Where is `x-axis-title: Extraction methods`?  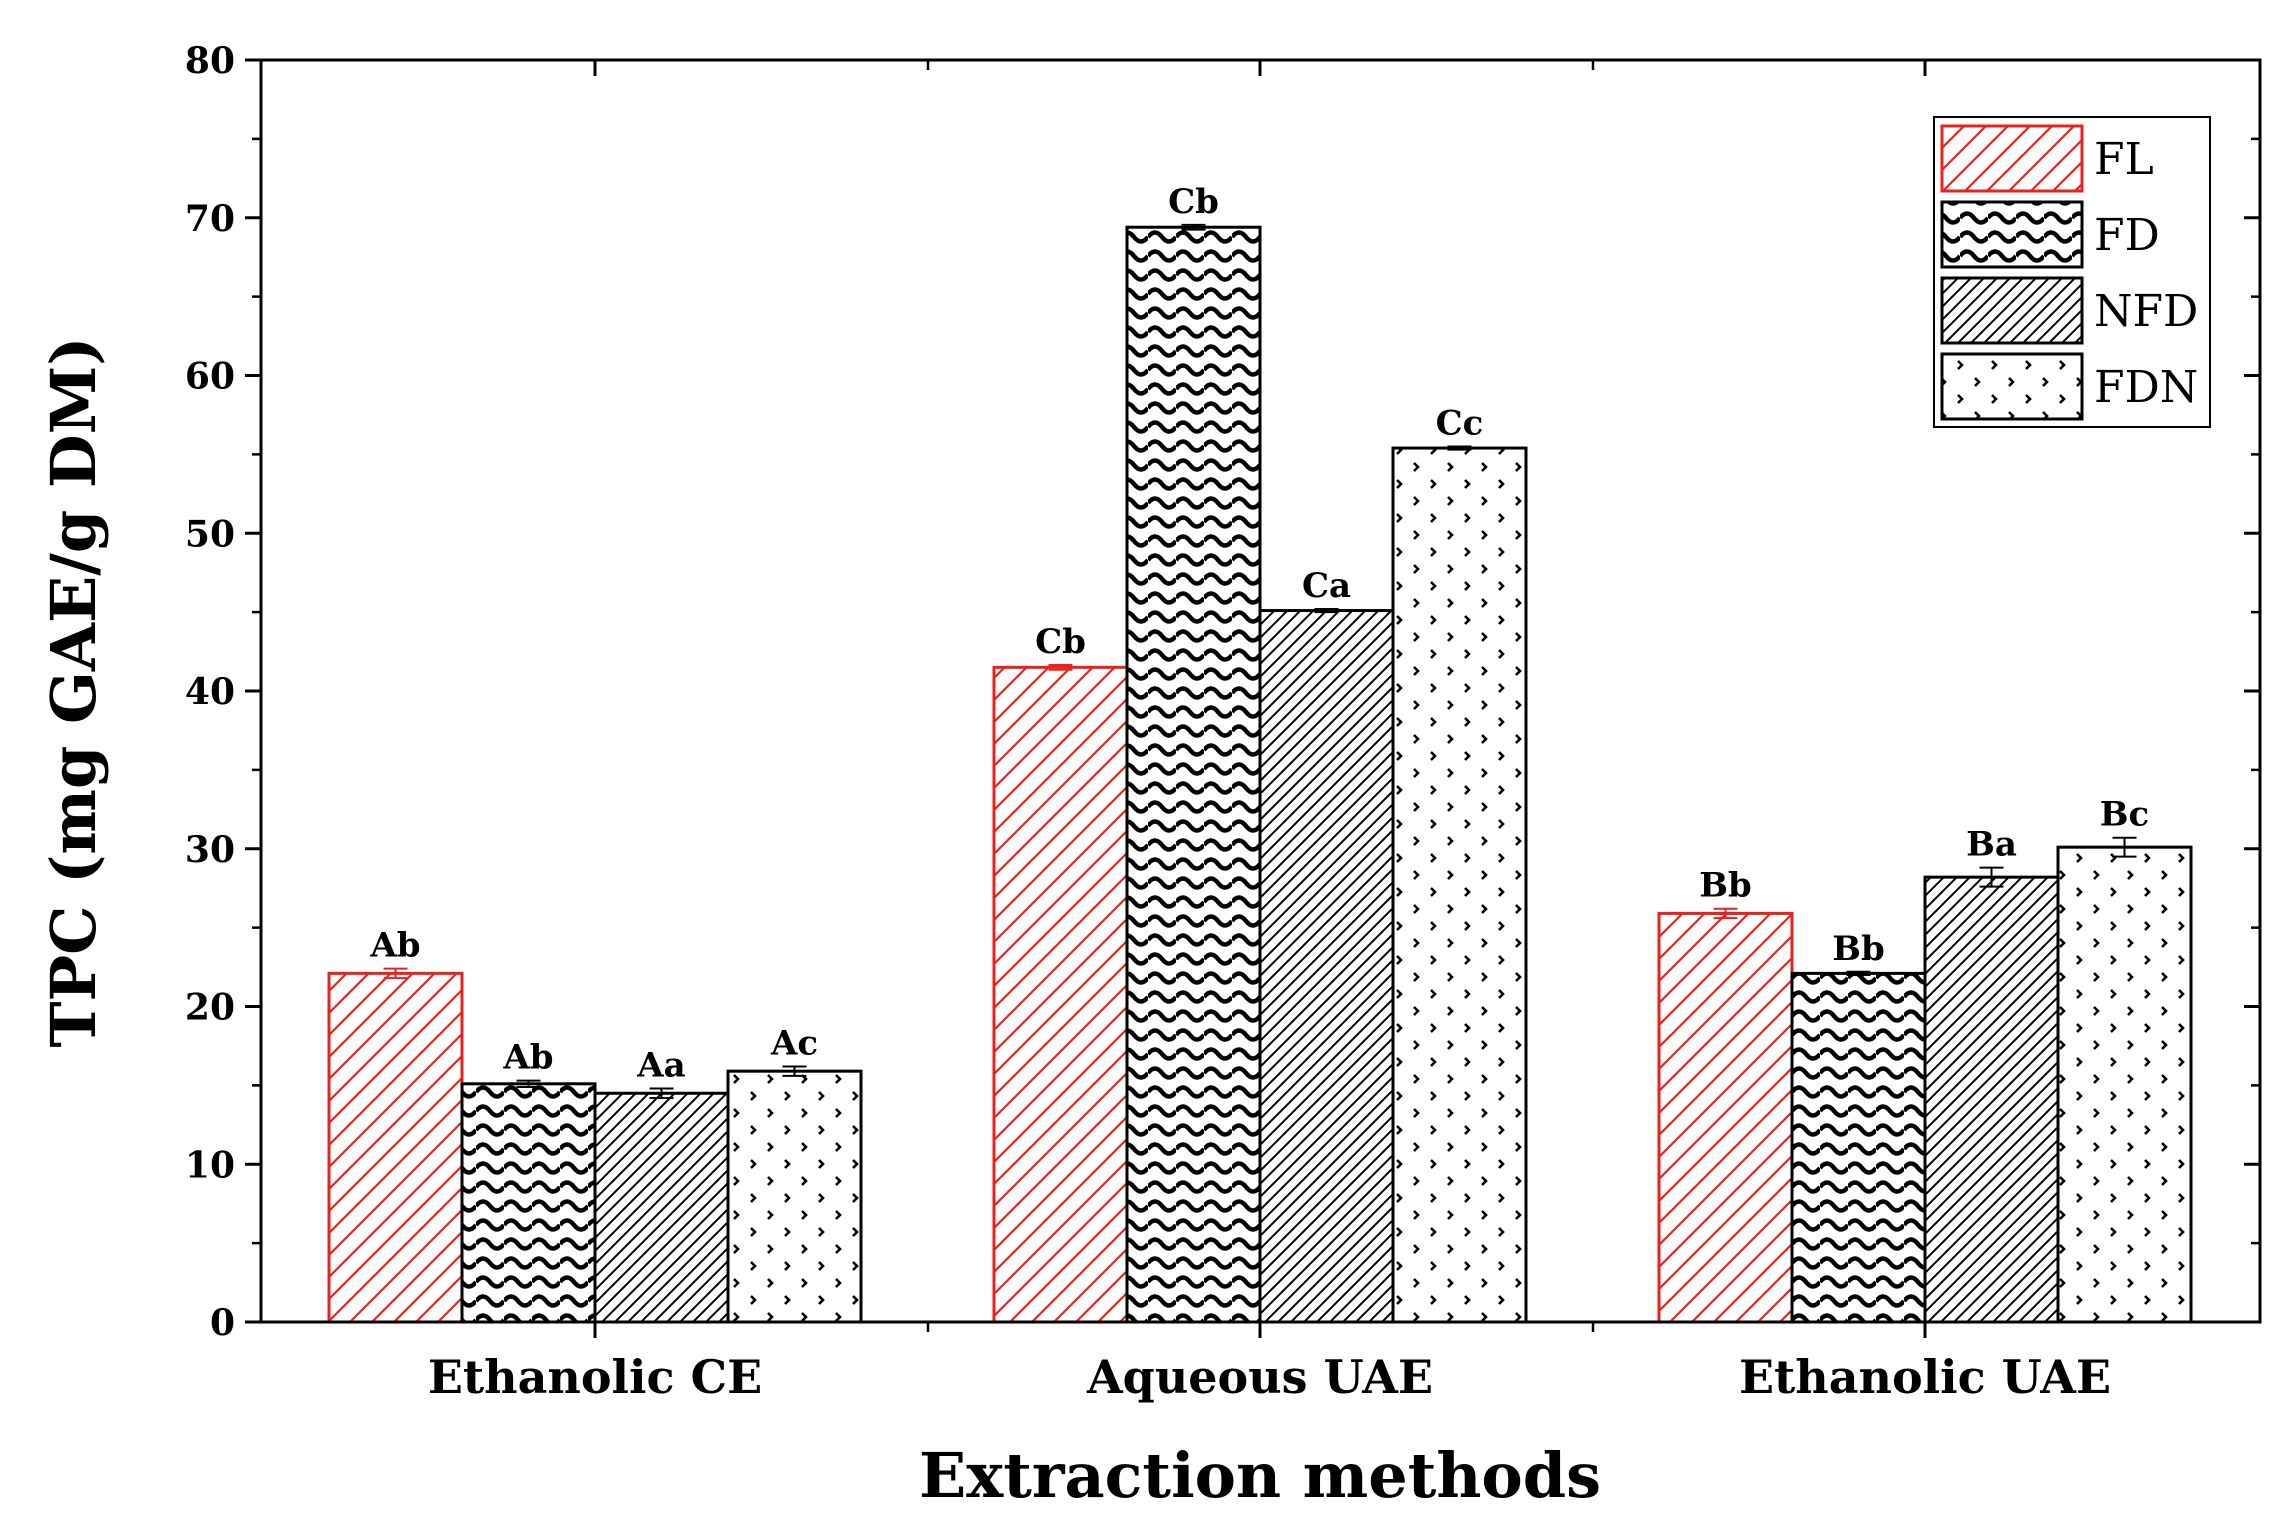 x-axis-title: Extraction methods is located at coordinates (1260, 1475).